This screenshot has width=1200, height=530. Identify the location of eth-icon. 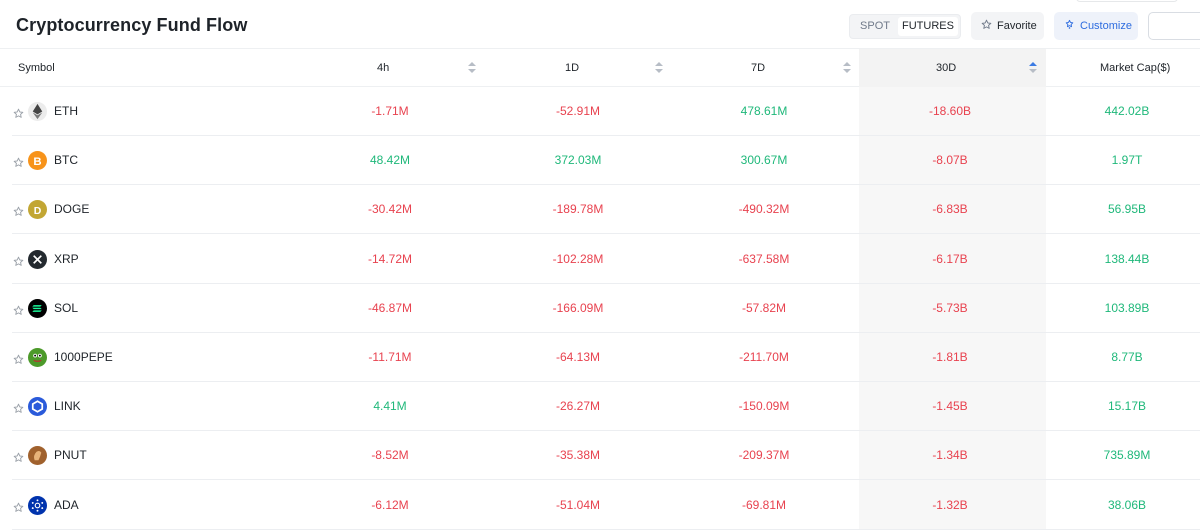
(37, 111).